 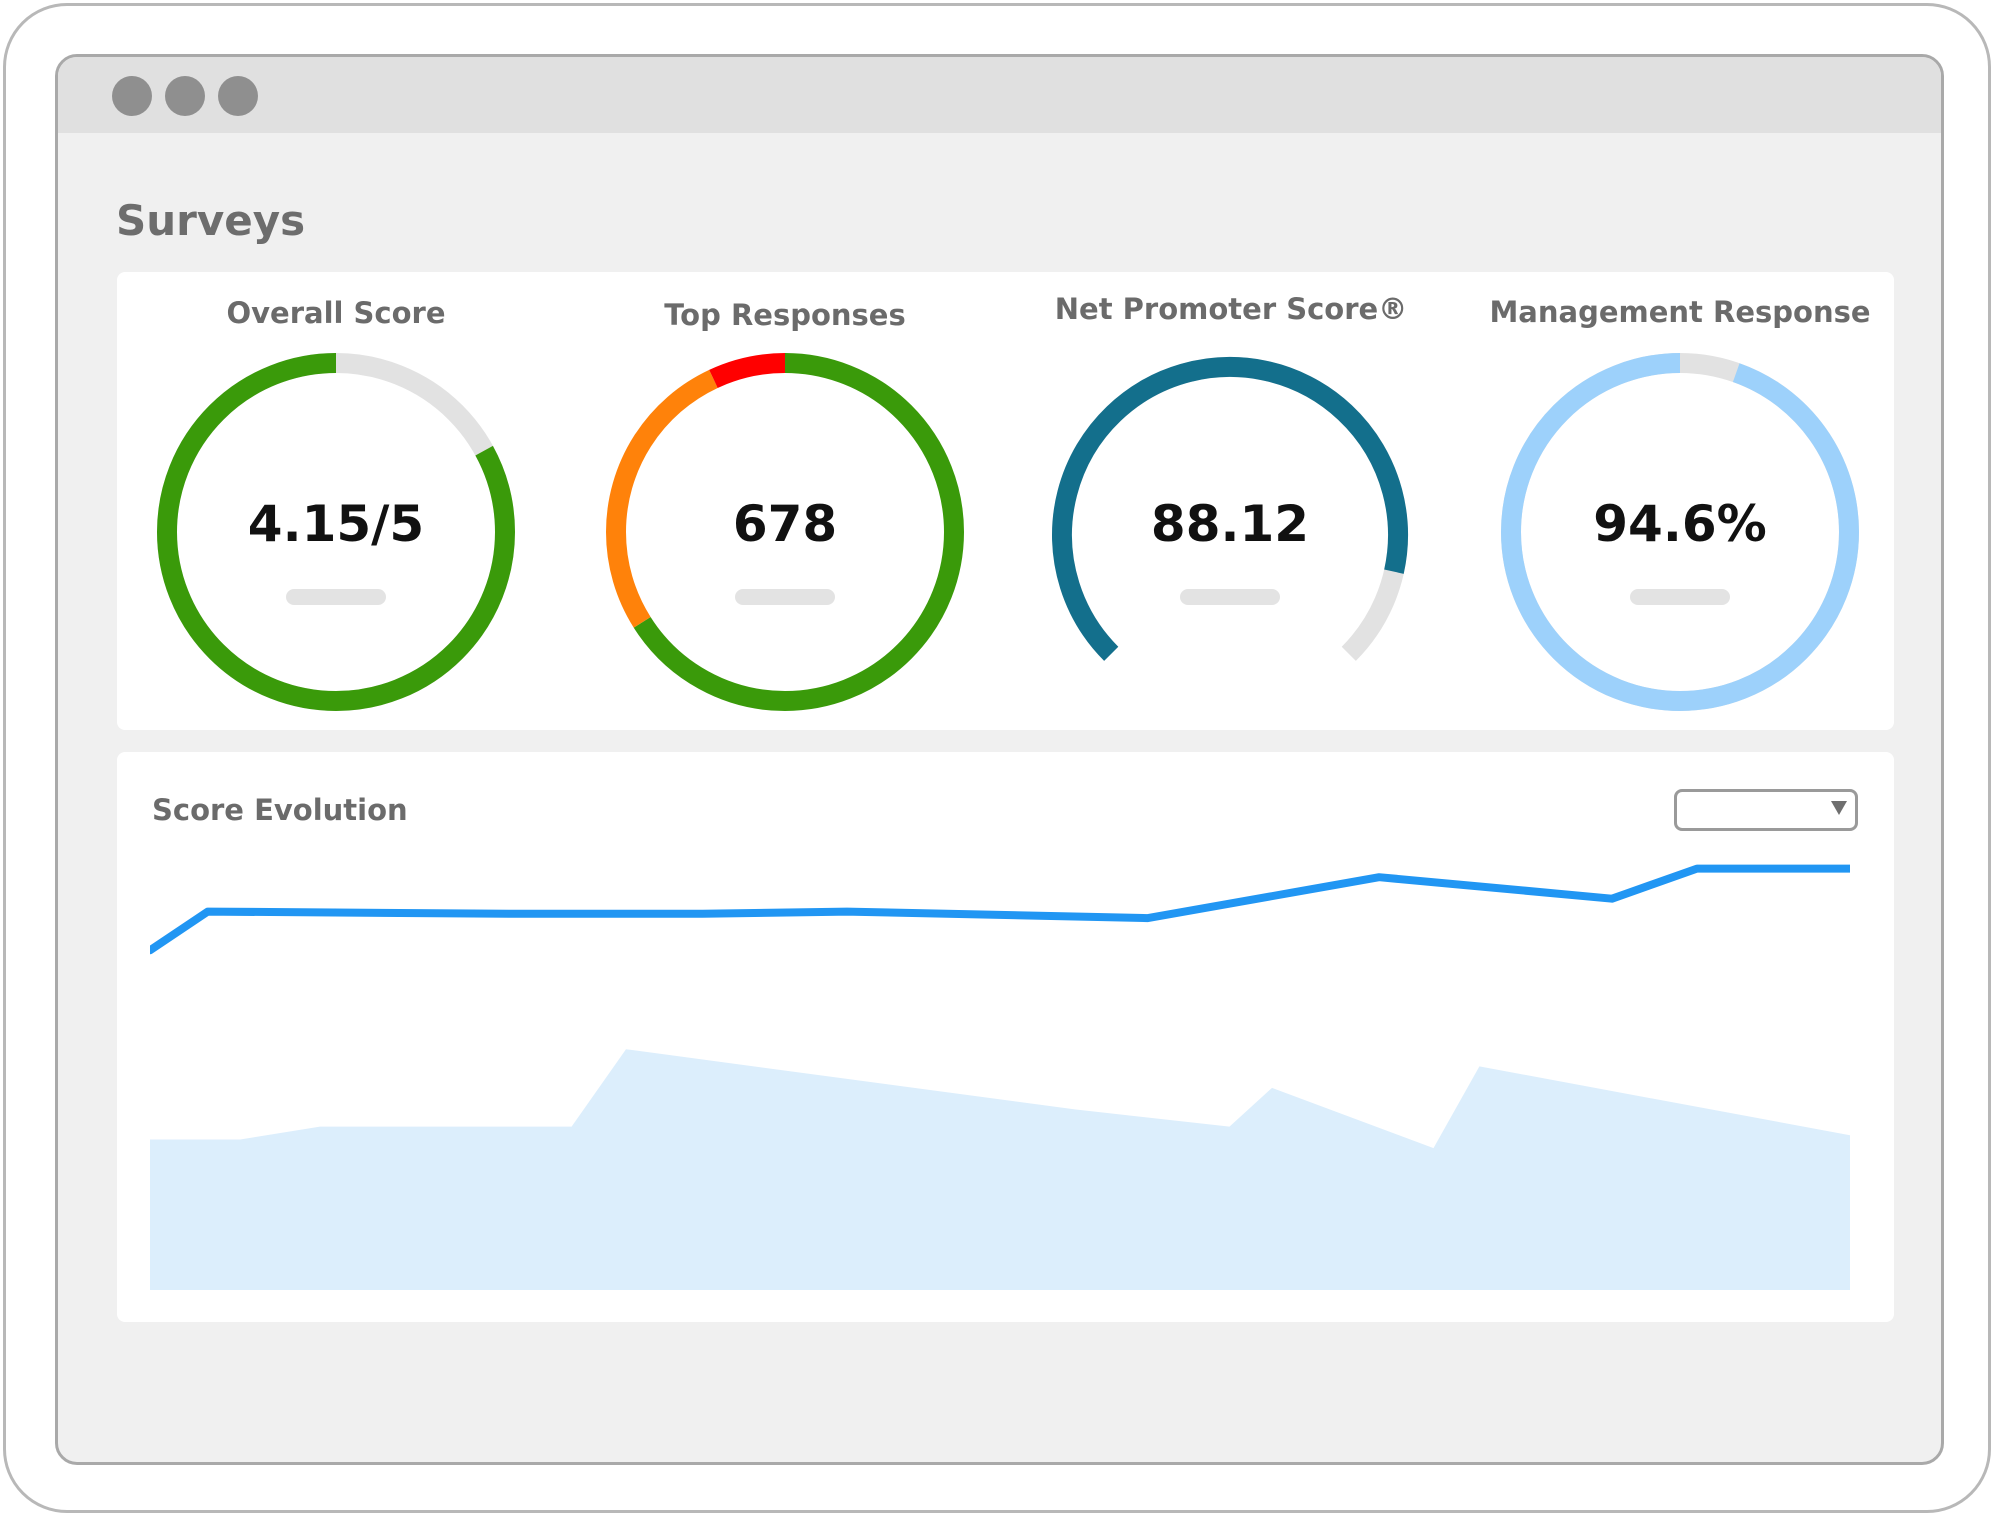 I want to click on kpi-title-top-responses: Top Responses, so click(x=785, y=315).